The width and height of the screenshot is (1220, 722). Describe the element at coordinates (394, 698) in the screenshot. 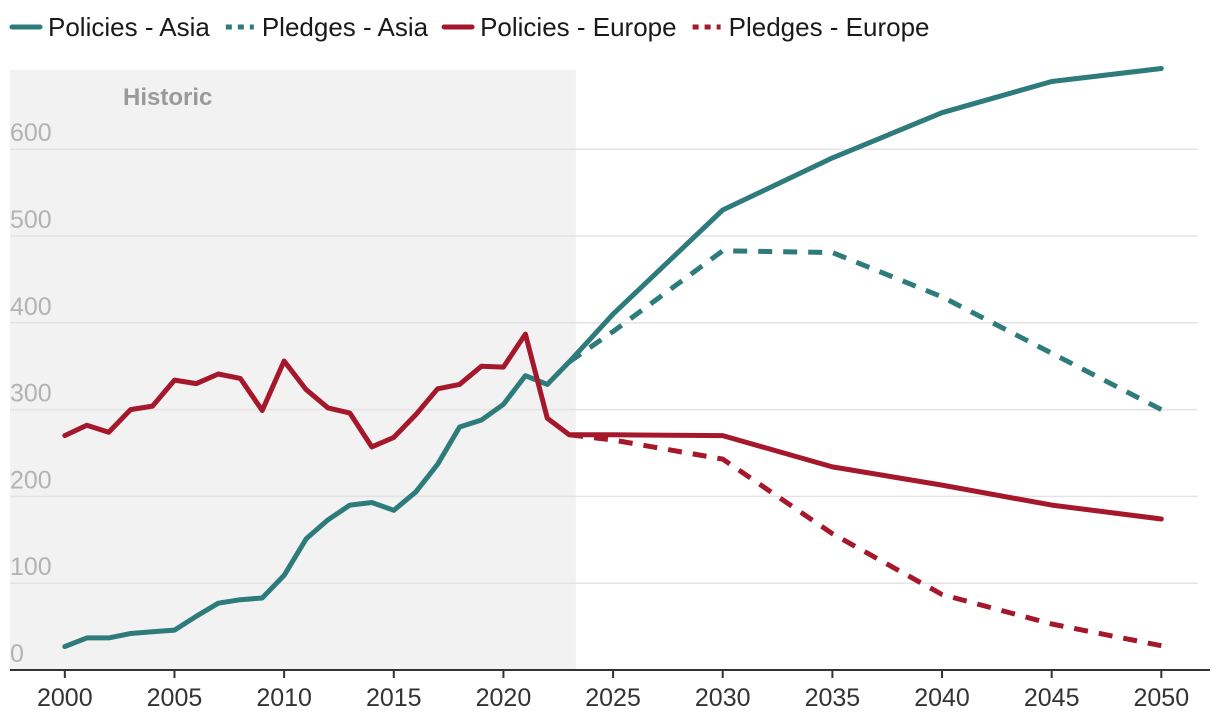

I see `x-tick-label-2015: 2015` at that location.